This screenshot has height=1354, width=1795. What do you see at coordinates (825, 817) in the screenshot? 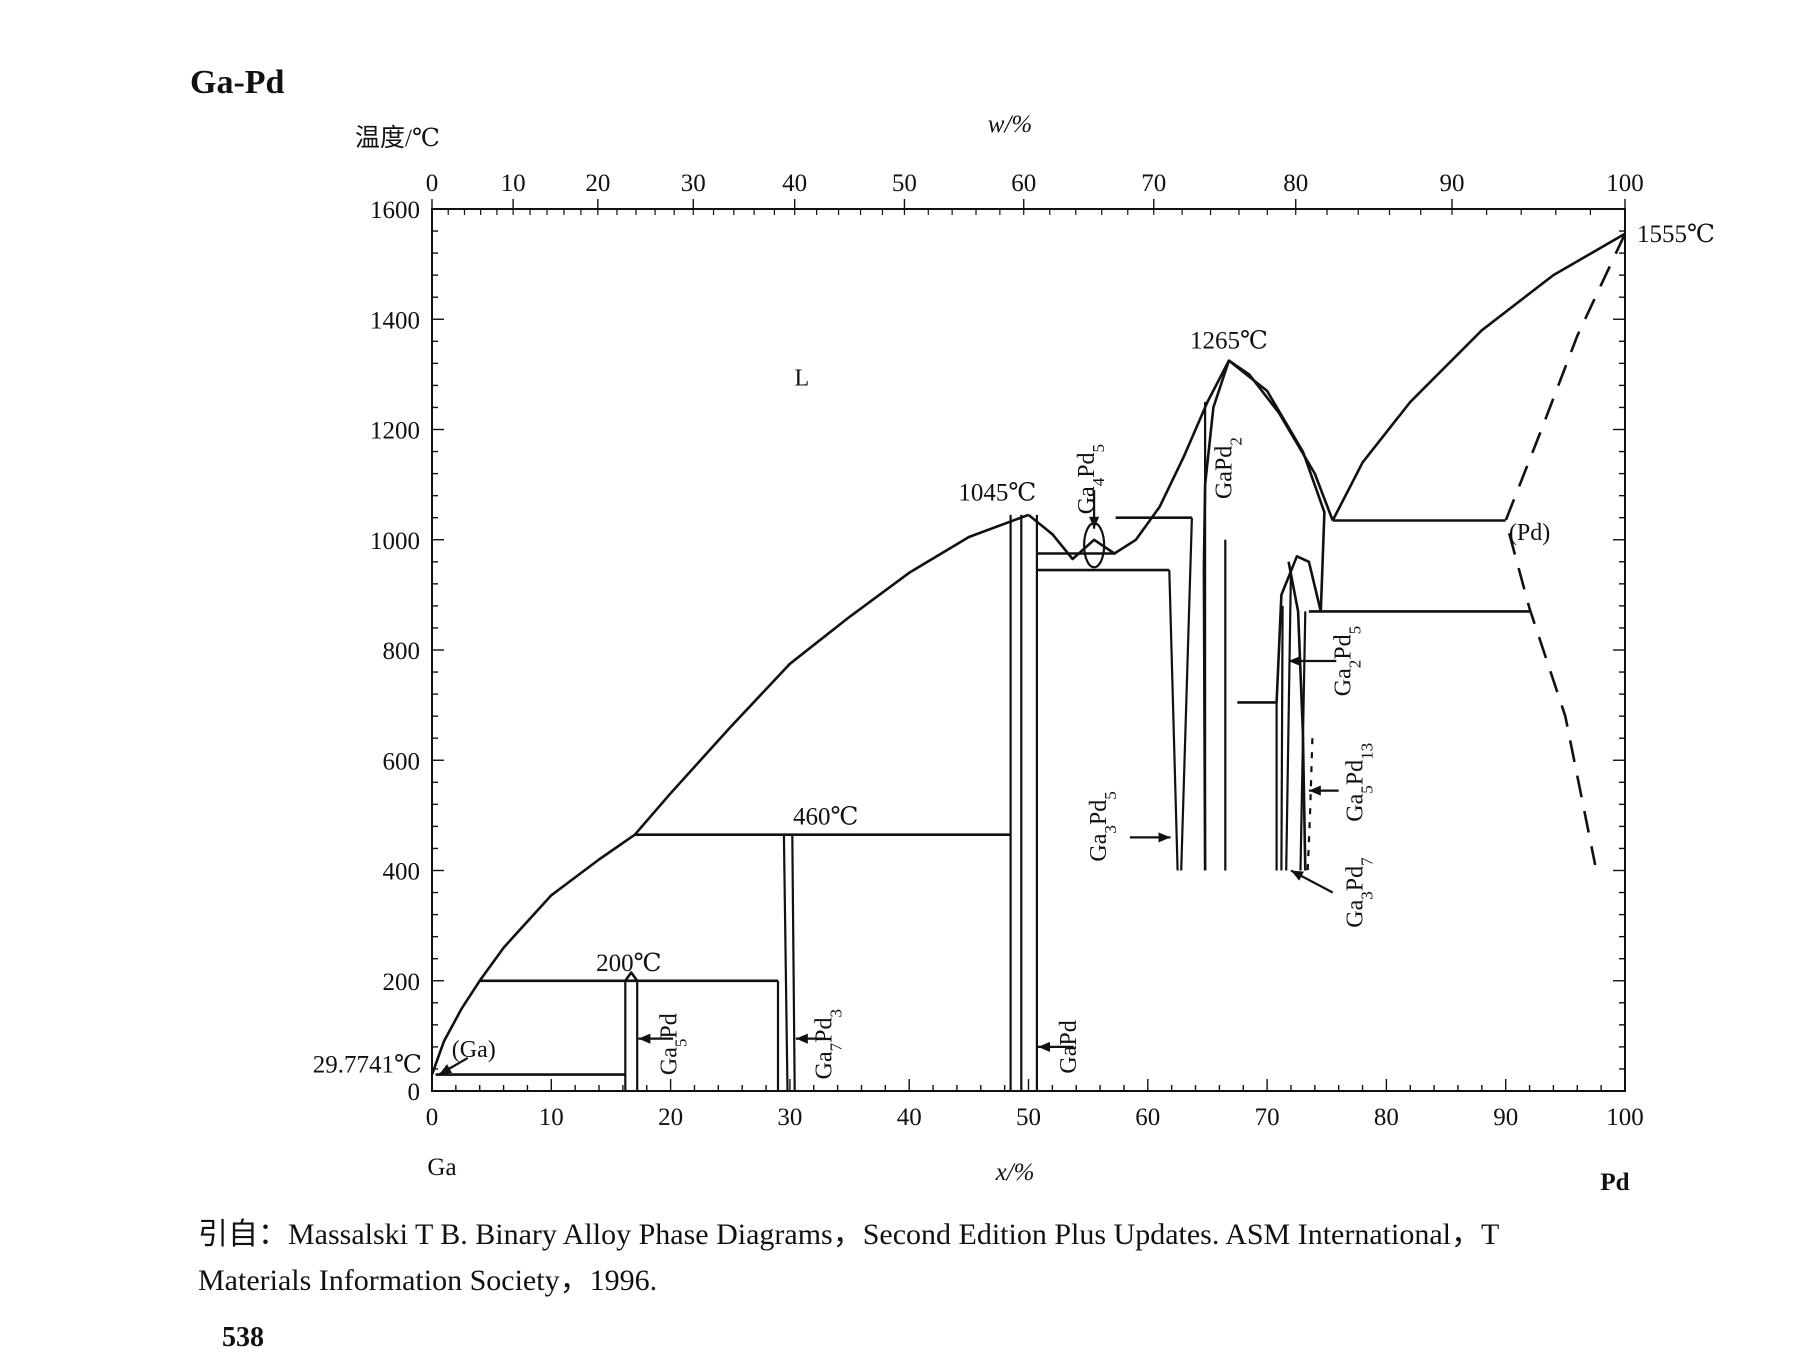
I see `temp-label-460: 460℃` at bounding box center [825, 817].